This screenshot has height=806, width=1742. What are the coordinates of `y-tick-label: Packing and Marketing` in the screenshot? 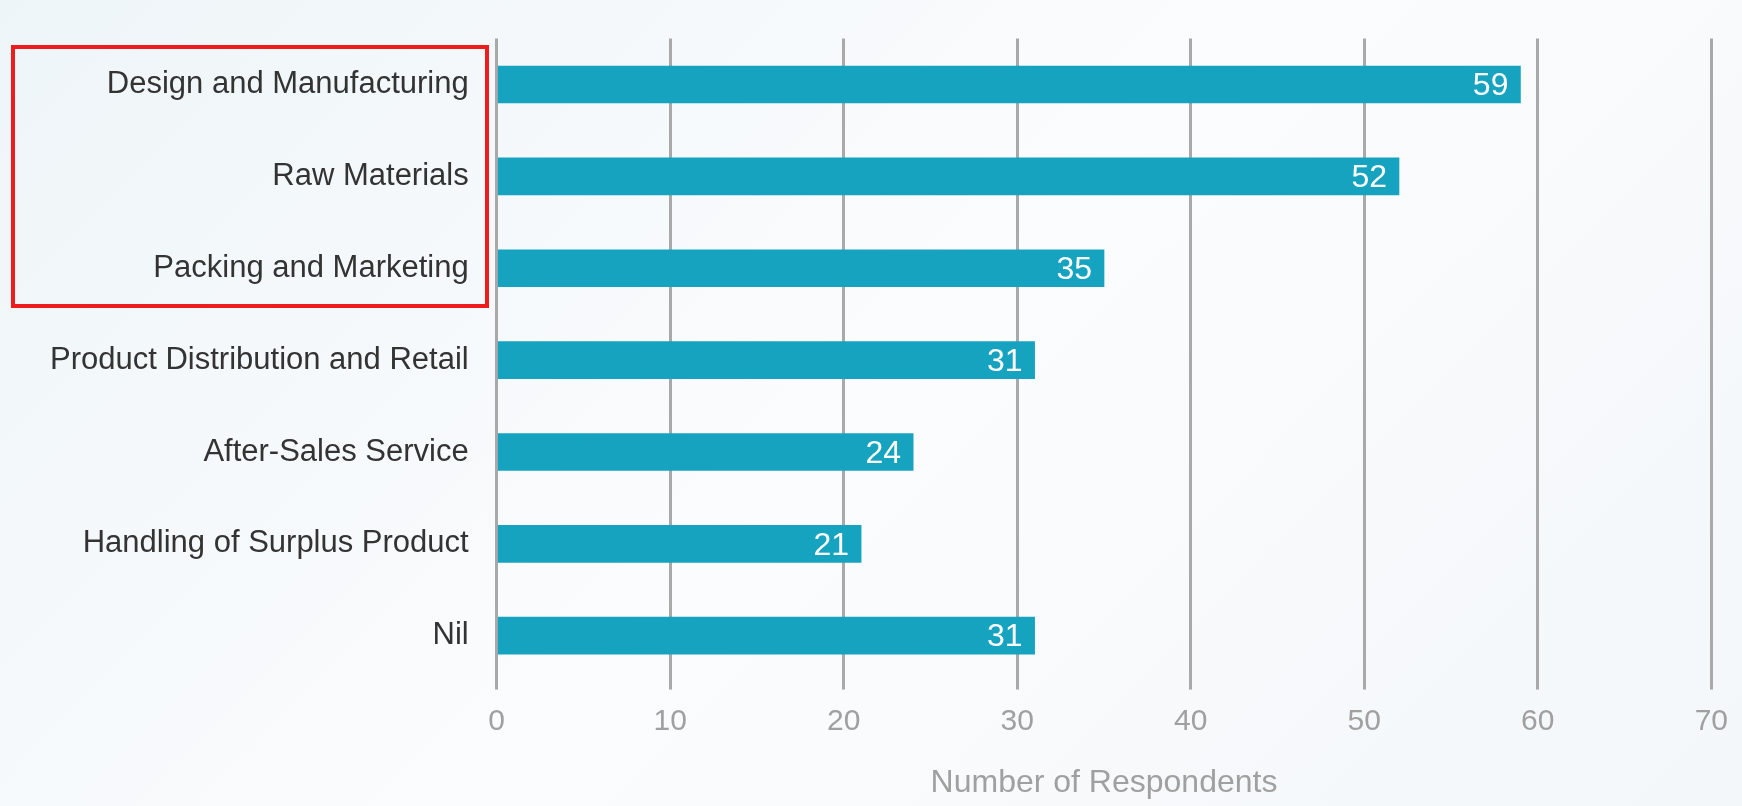 It's located at (311, 266).